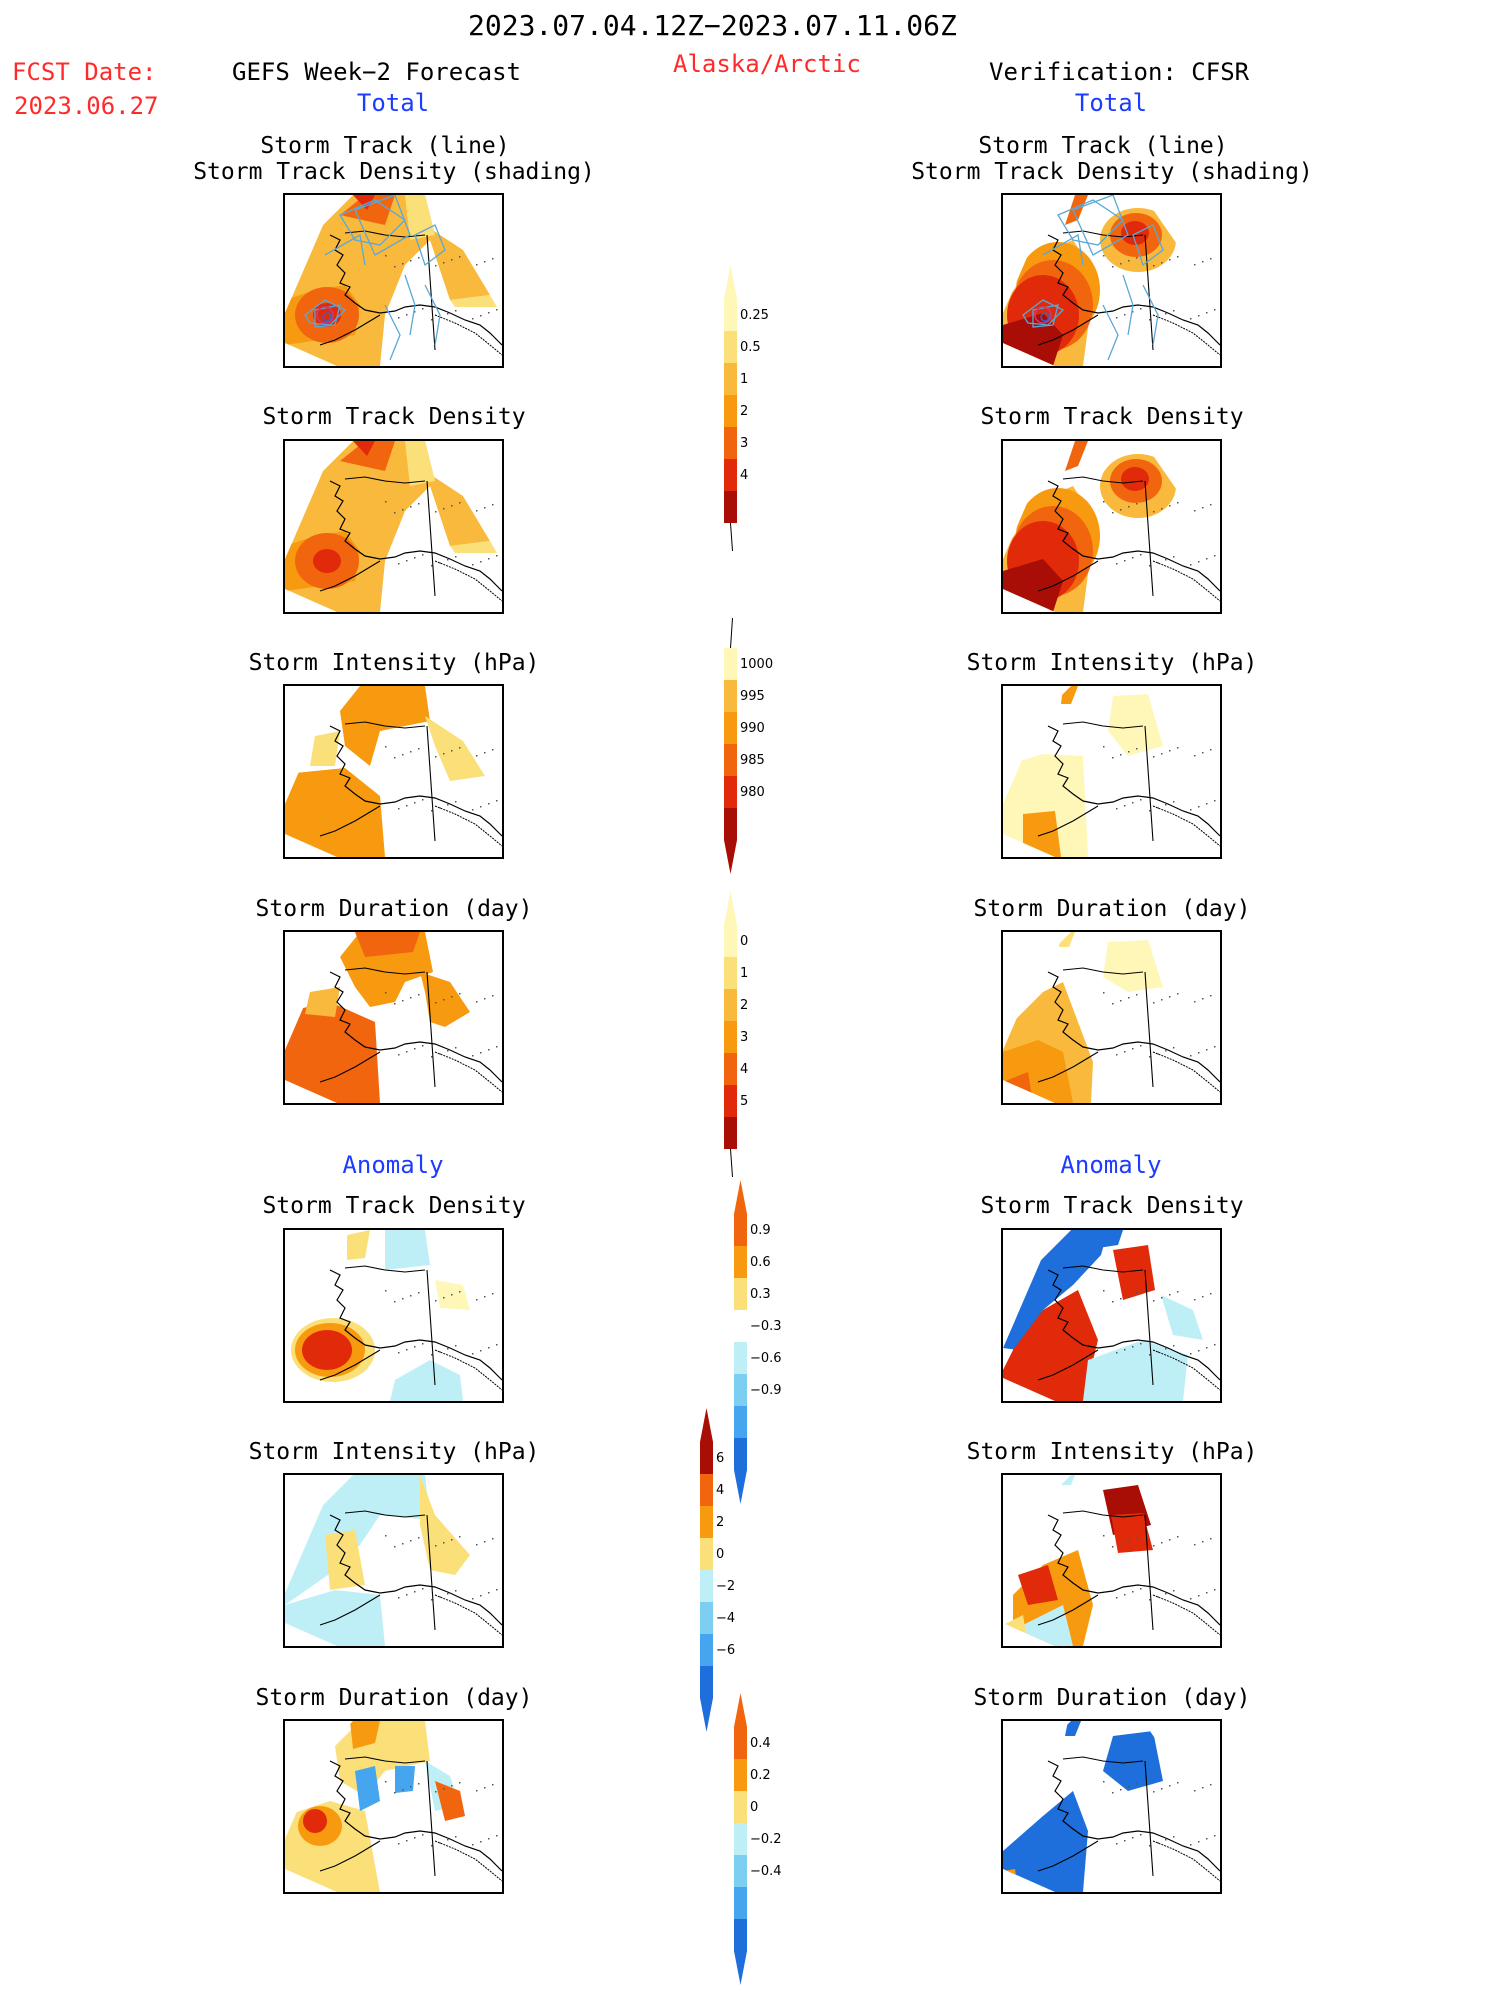 The width and height of the screenshot is (1487, 1989). I want to click on panel-title-anom-duration-left: Storm Duration (day), so click(394, 1698).